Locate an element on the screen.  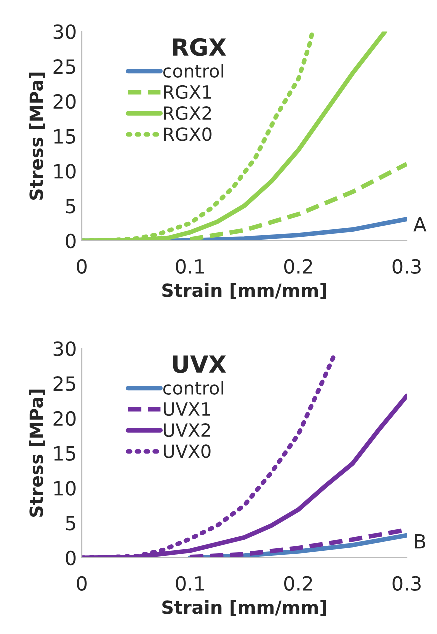
line-series is located at coordinates (297, 201).